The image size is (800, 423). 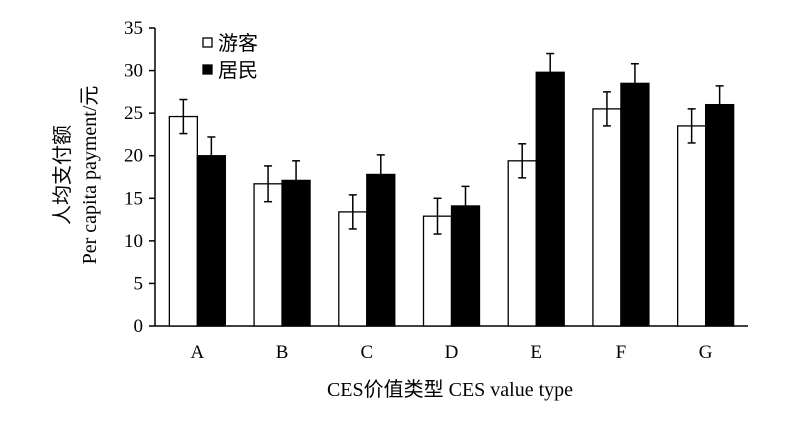 I want to click on x-category-label-d: D, so click(x=452, y=352).